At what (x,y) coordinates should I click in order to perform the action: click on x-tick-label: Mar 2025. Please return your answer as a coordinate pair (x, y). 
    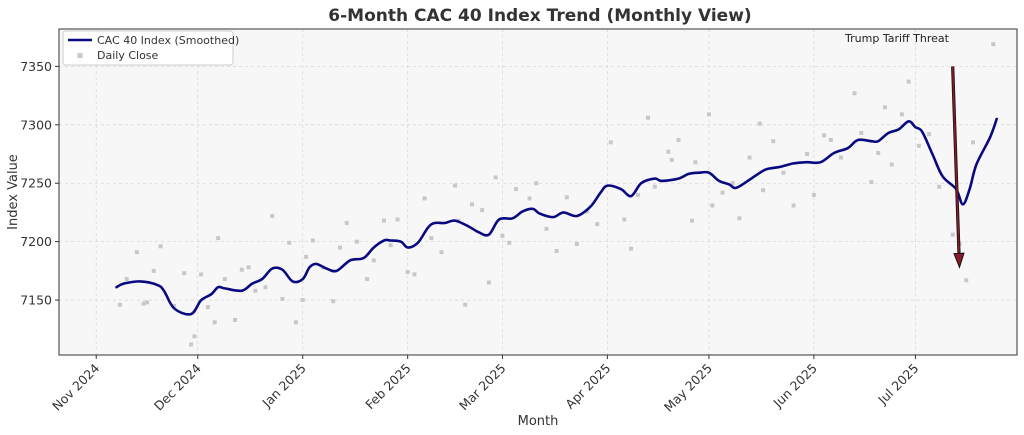
    Looking at the image, I should click on (482, 387).